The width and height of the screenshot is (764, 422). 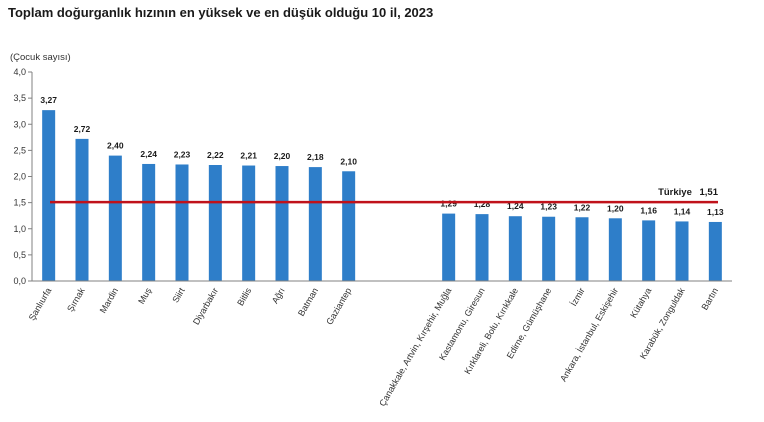 I want to click on category-label: İzmir, so click(x=577, y=297).